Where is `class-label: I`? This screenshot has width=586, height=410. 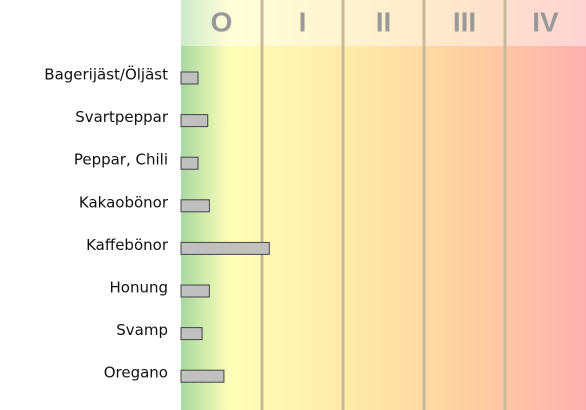 class-label: I is located at coordinates (303, 21).